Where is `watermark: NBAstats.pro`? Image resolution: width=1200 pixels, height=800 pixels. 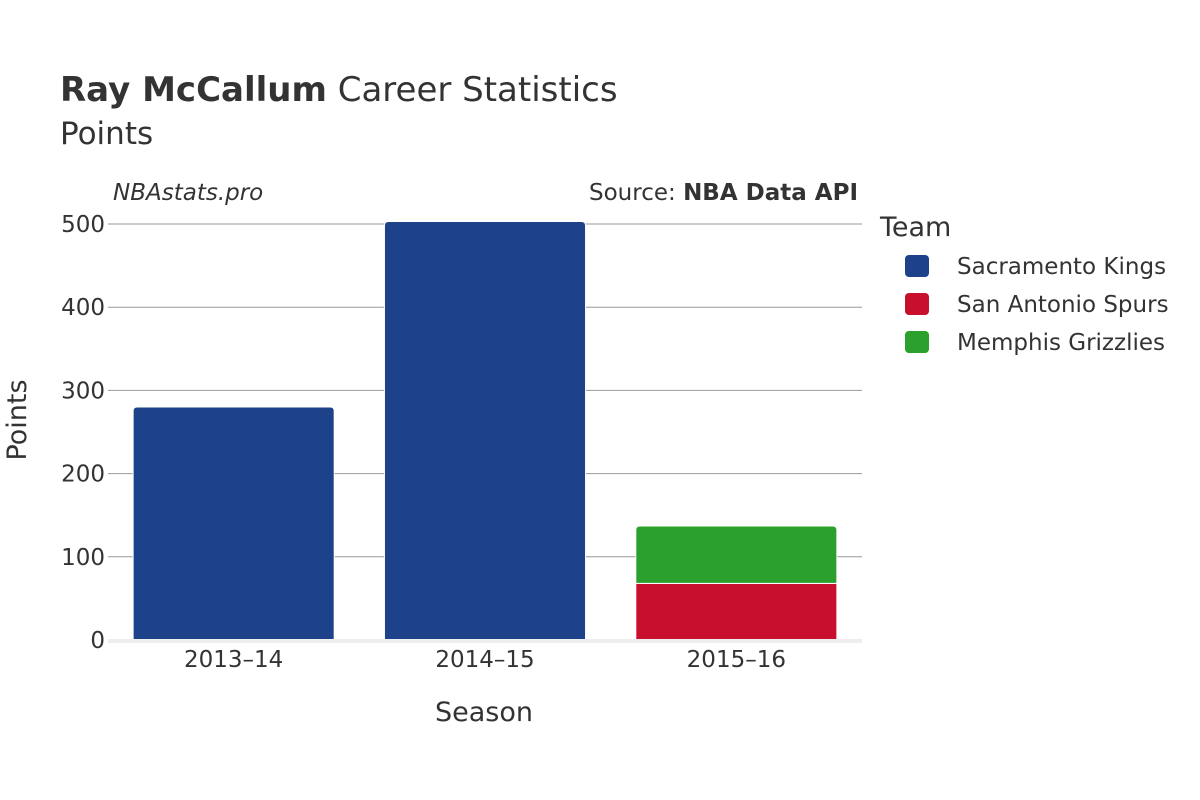
watermark: NBAstats.pro is located at coordinates (188, 193).